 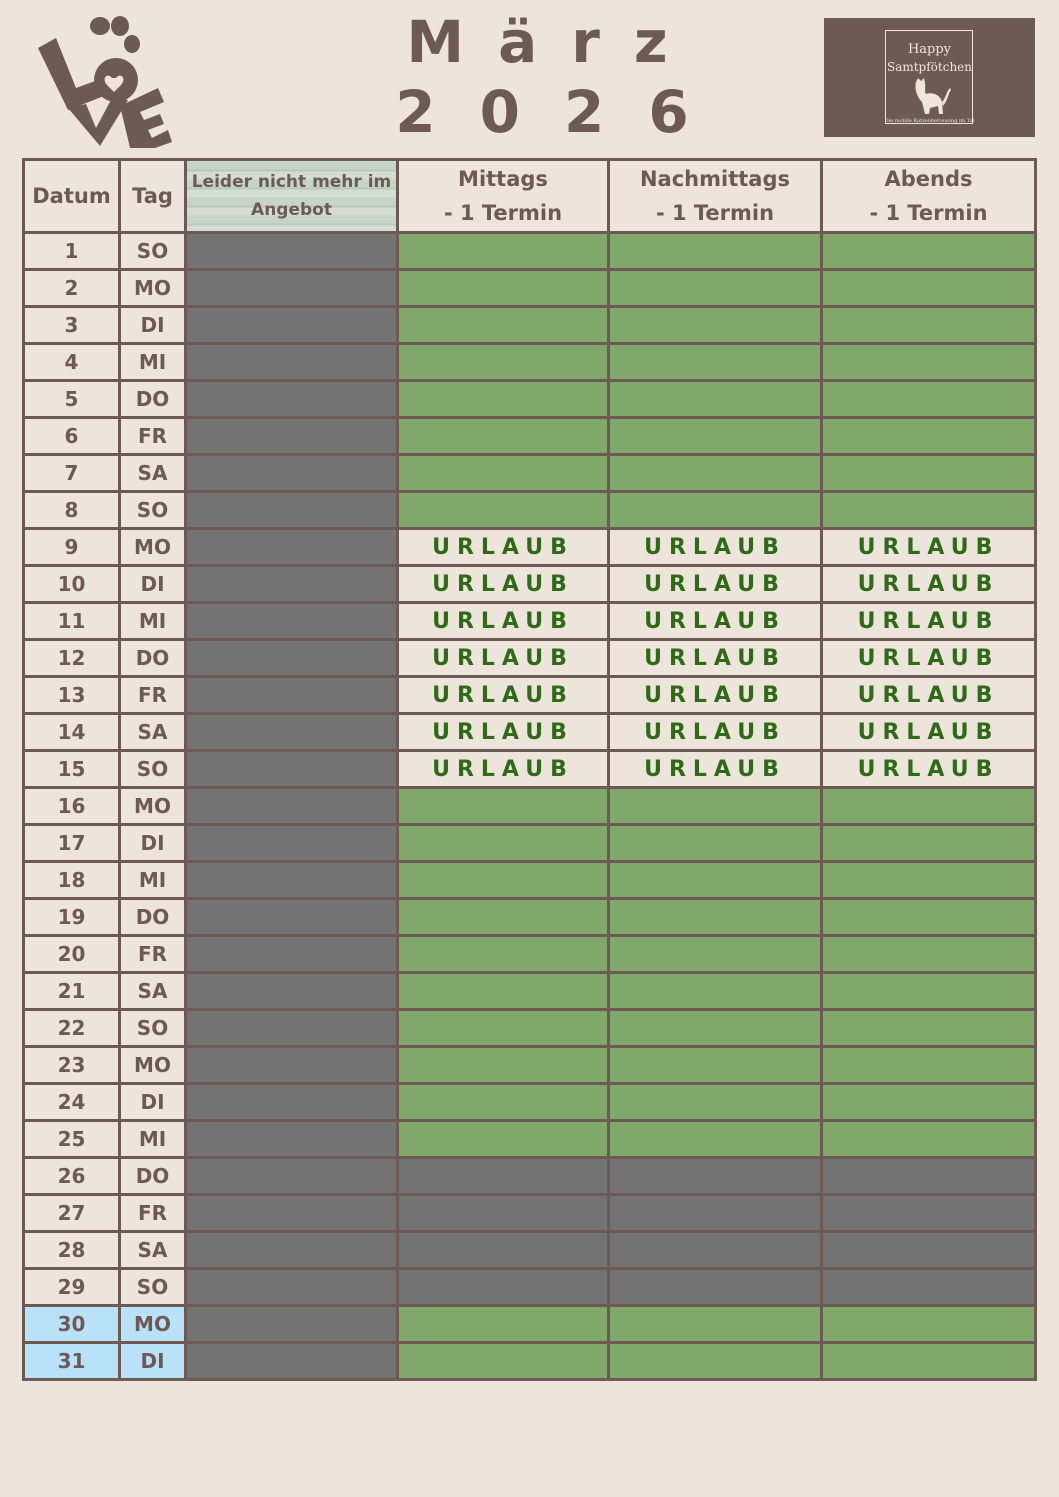 I want to click on table-row: 27 FR, so click(x=529, y=1213).